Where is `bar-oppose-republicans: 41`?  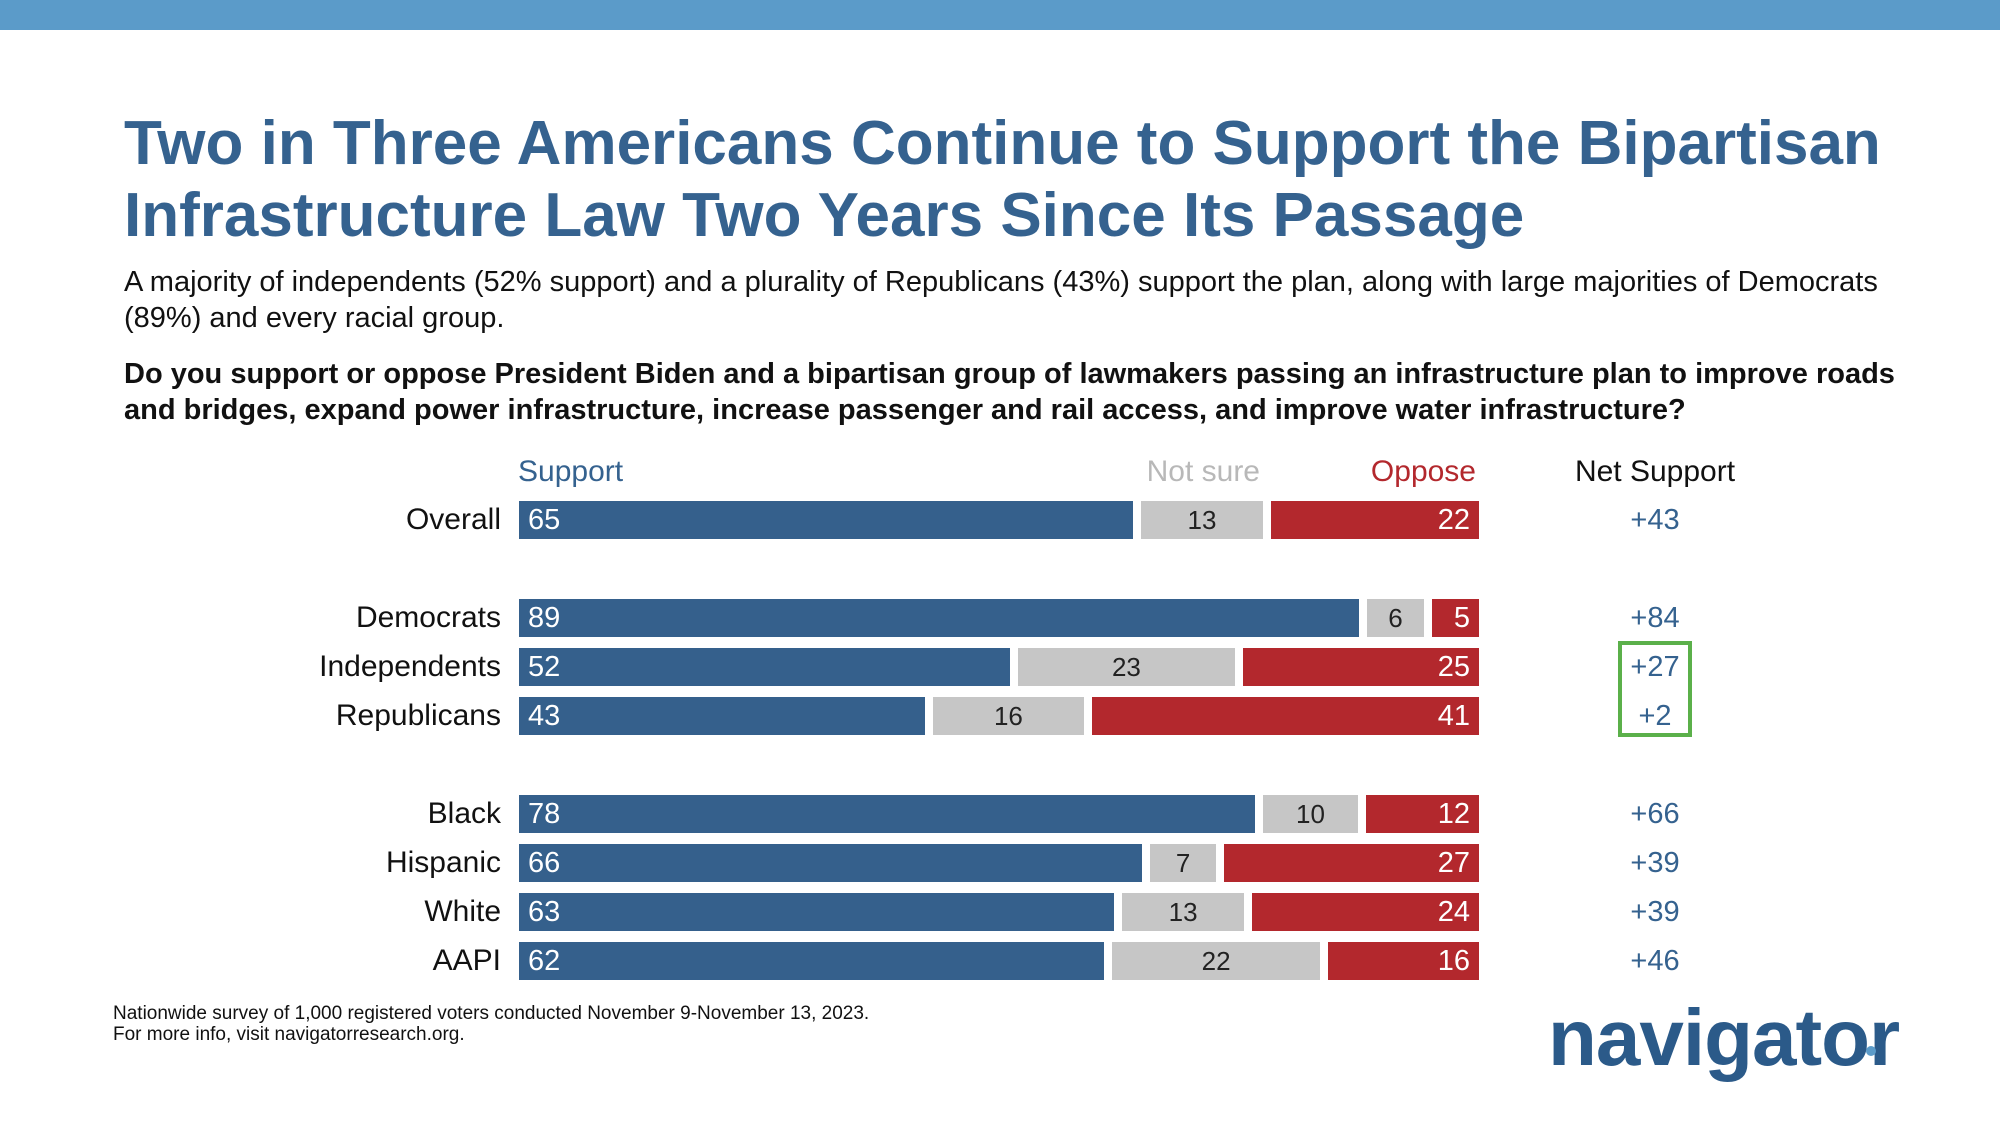
bar-oppose-republicans: 41 is located at coordinates (1285, 716).